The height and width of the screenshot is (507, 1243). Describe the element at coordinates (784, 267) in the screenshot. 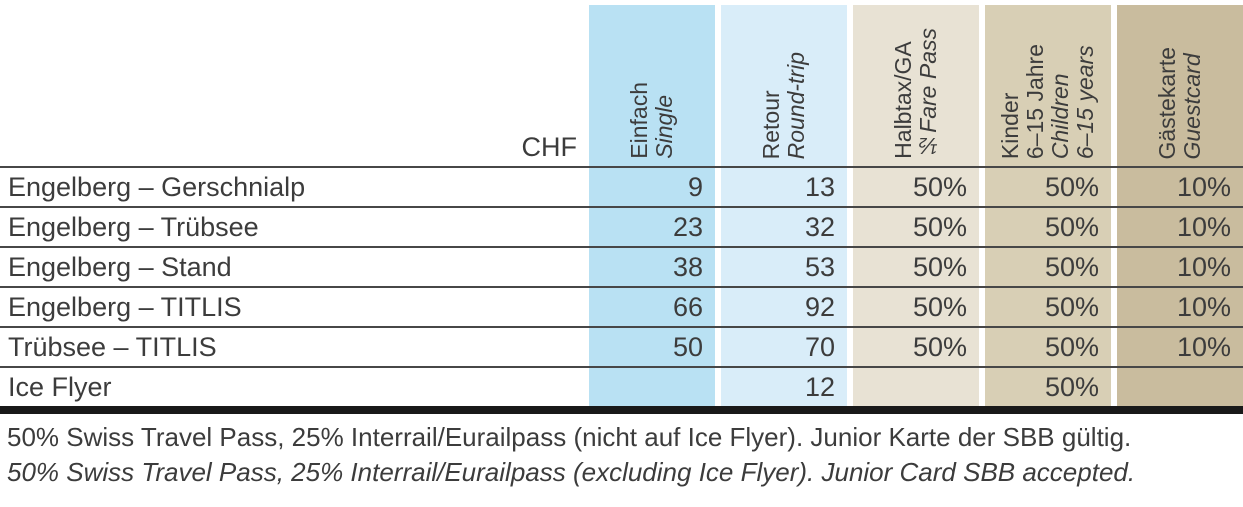

I see `price-cell-roundtrip: 53` at that location.